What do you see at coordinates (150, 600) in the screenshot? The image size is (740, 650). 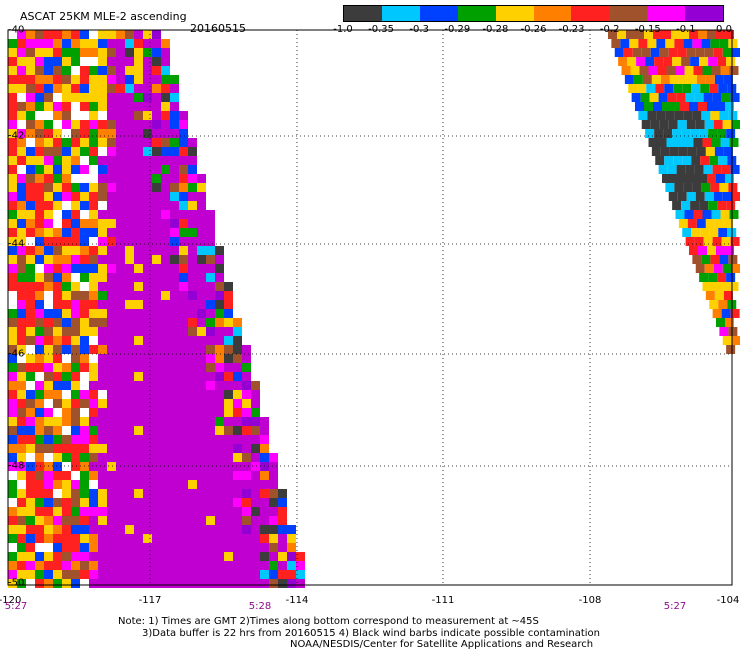 I see `lon-label: -117` at bounding box center [150, 600].